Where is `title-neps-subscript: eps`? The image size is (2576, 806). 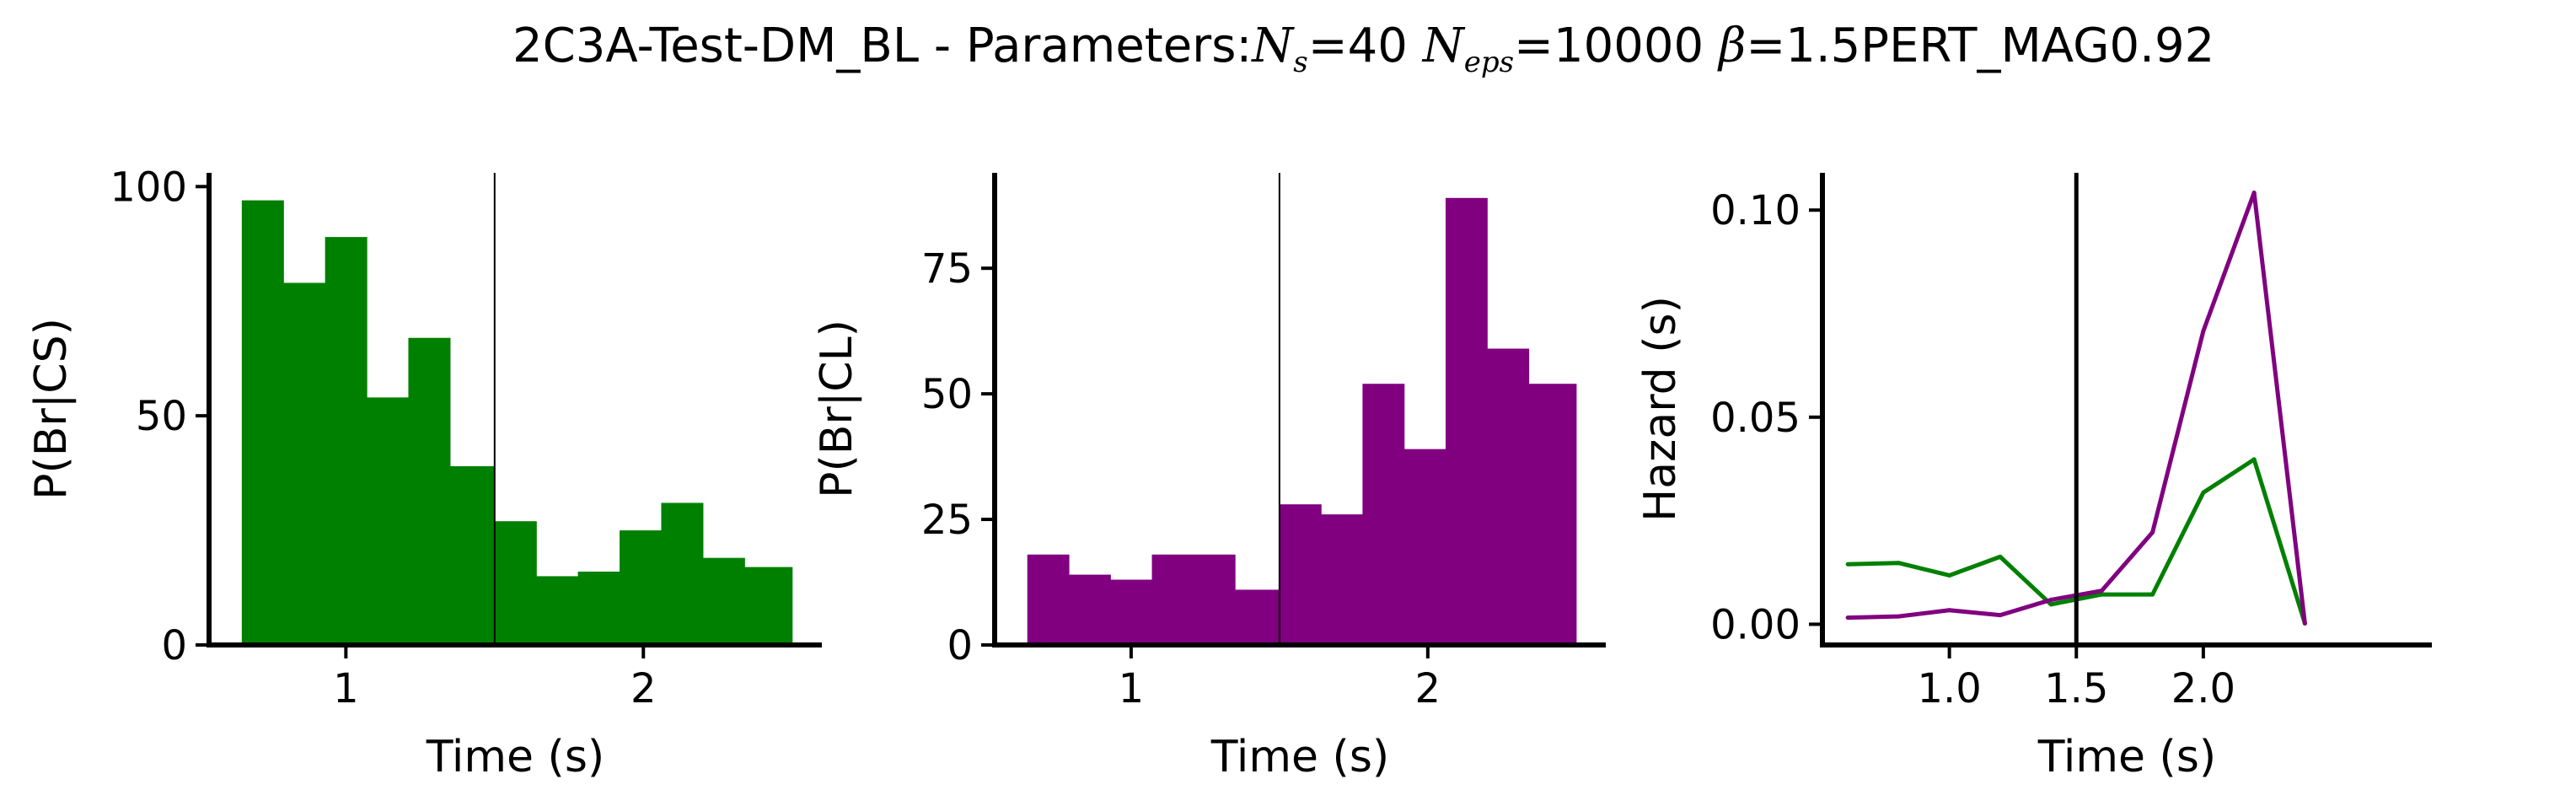
title-neps-subscript: eps is located at coordinates (1489, 63).